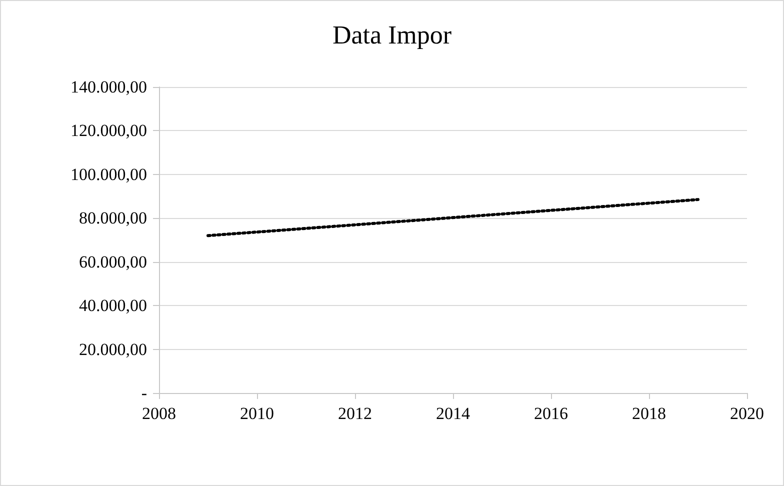 Image resolution: width=784 pixels, height=486 pixels. What do you see at coordinates (113, 218) in the screenshot?
I see `y-tick-label: 80.000,00` at bounding box center [113, 218].